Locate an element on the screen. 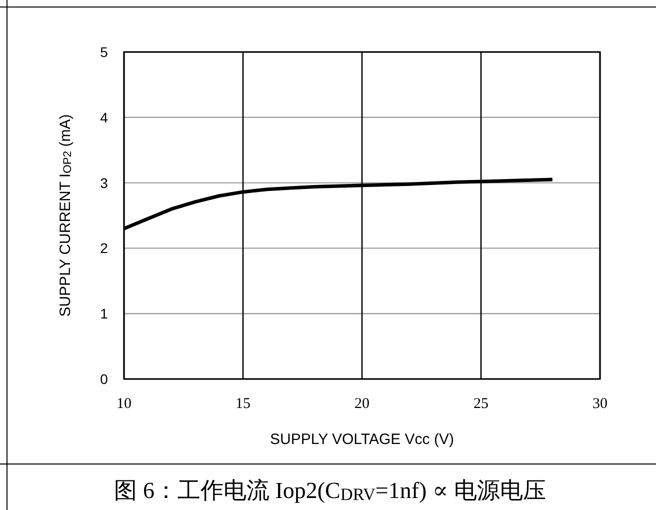  y-tick-label: 3 is located at coordinates (104, 182).